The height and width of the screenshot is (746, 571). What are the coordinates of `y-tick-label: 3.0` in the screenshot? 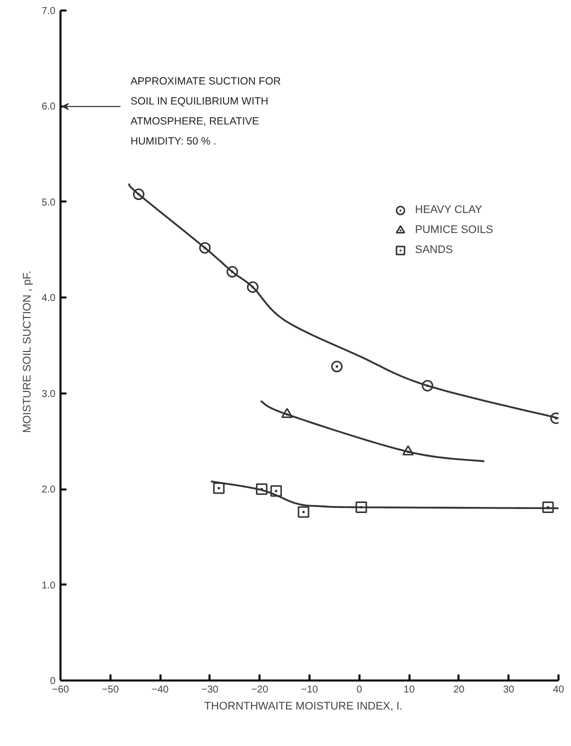 It's located at (49, 394).